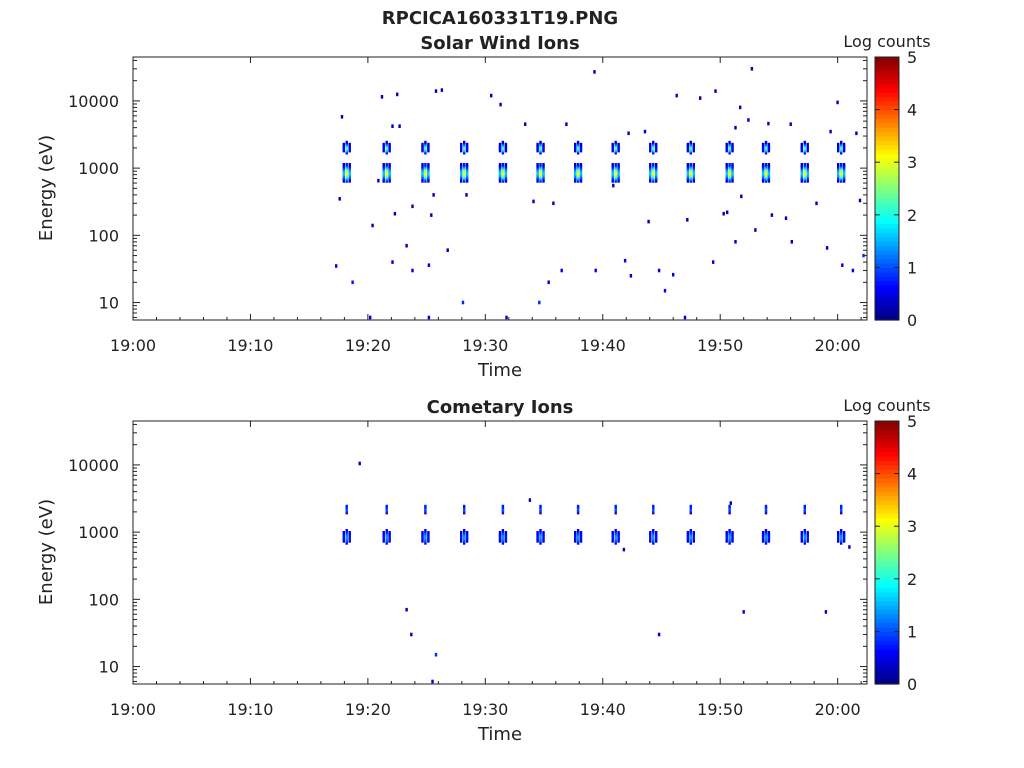 Image resolution: width=1024 pixels, height=768 pixels. I want to click on panel-title: Solar Wind Ions, so click(499, 43).